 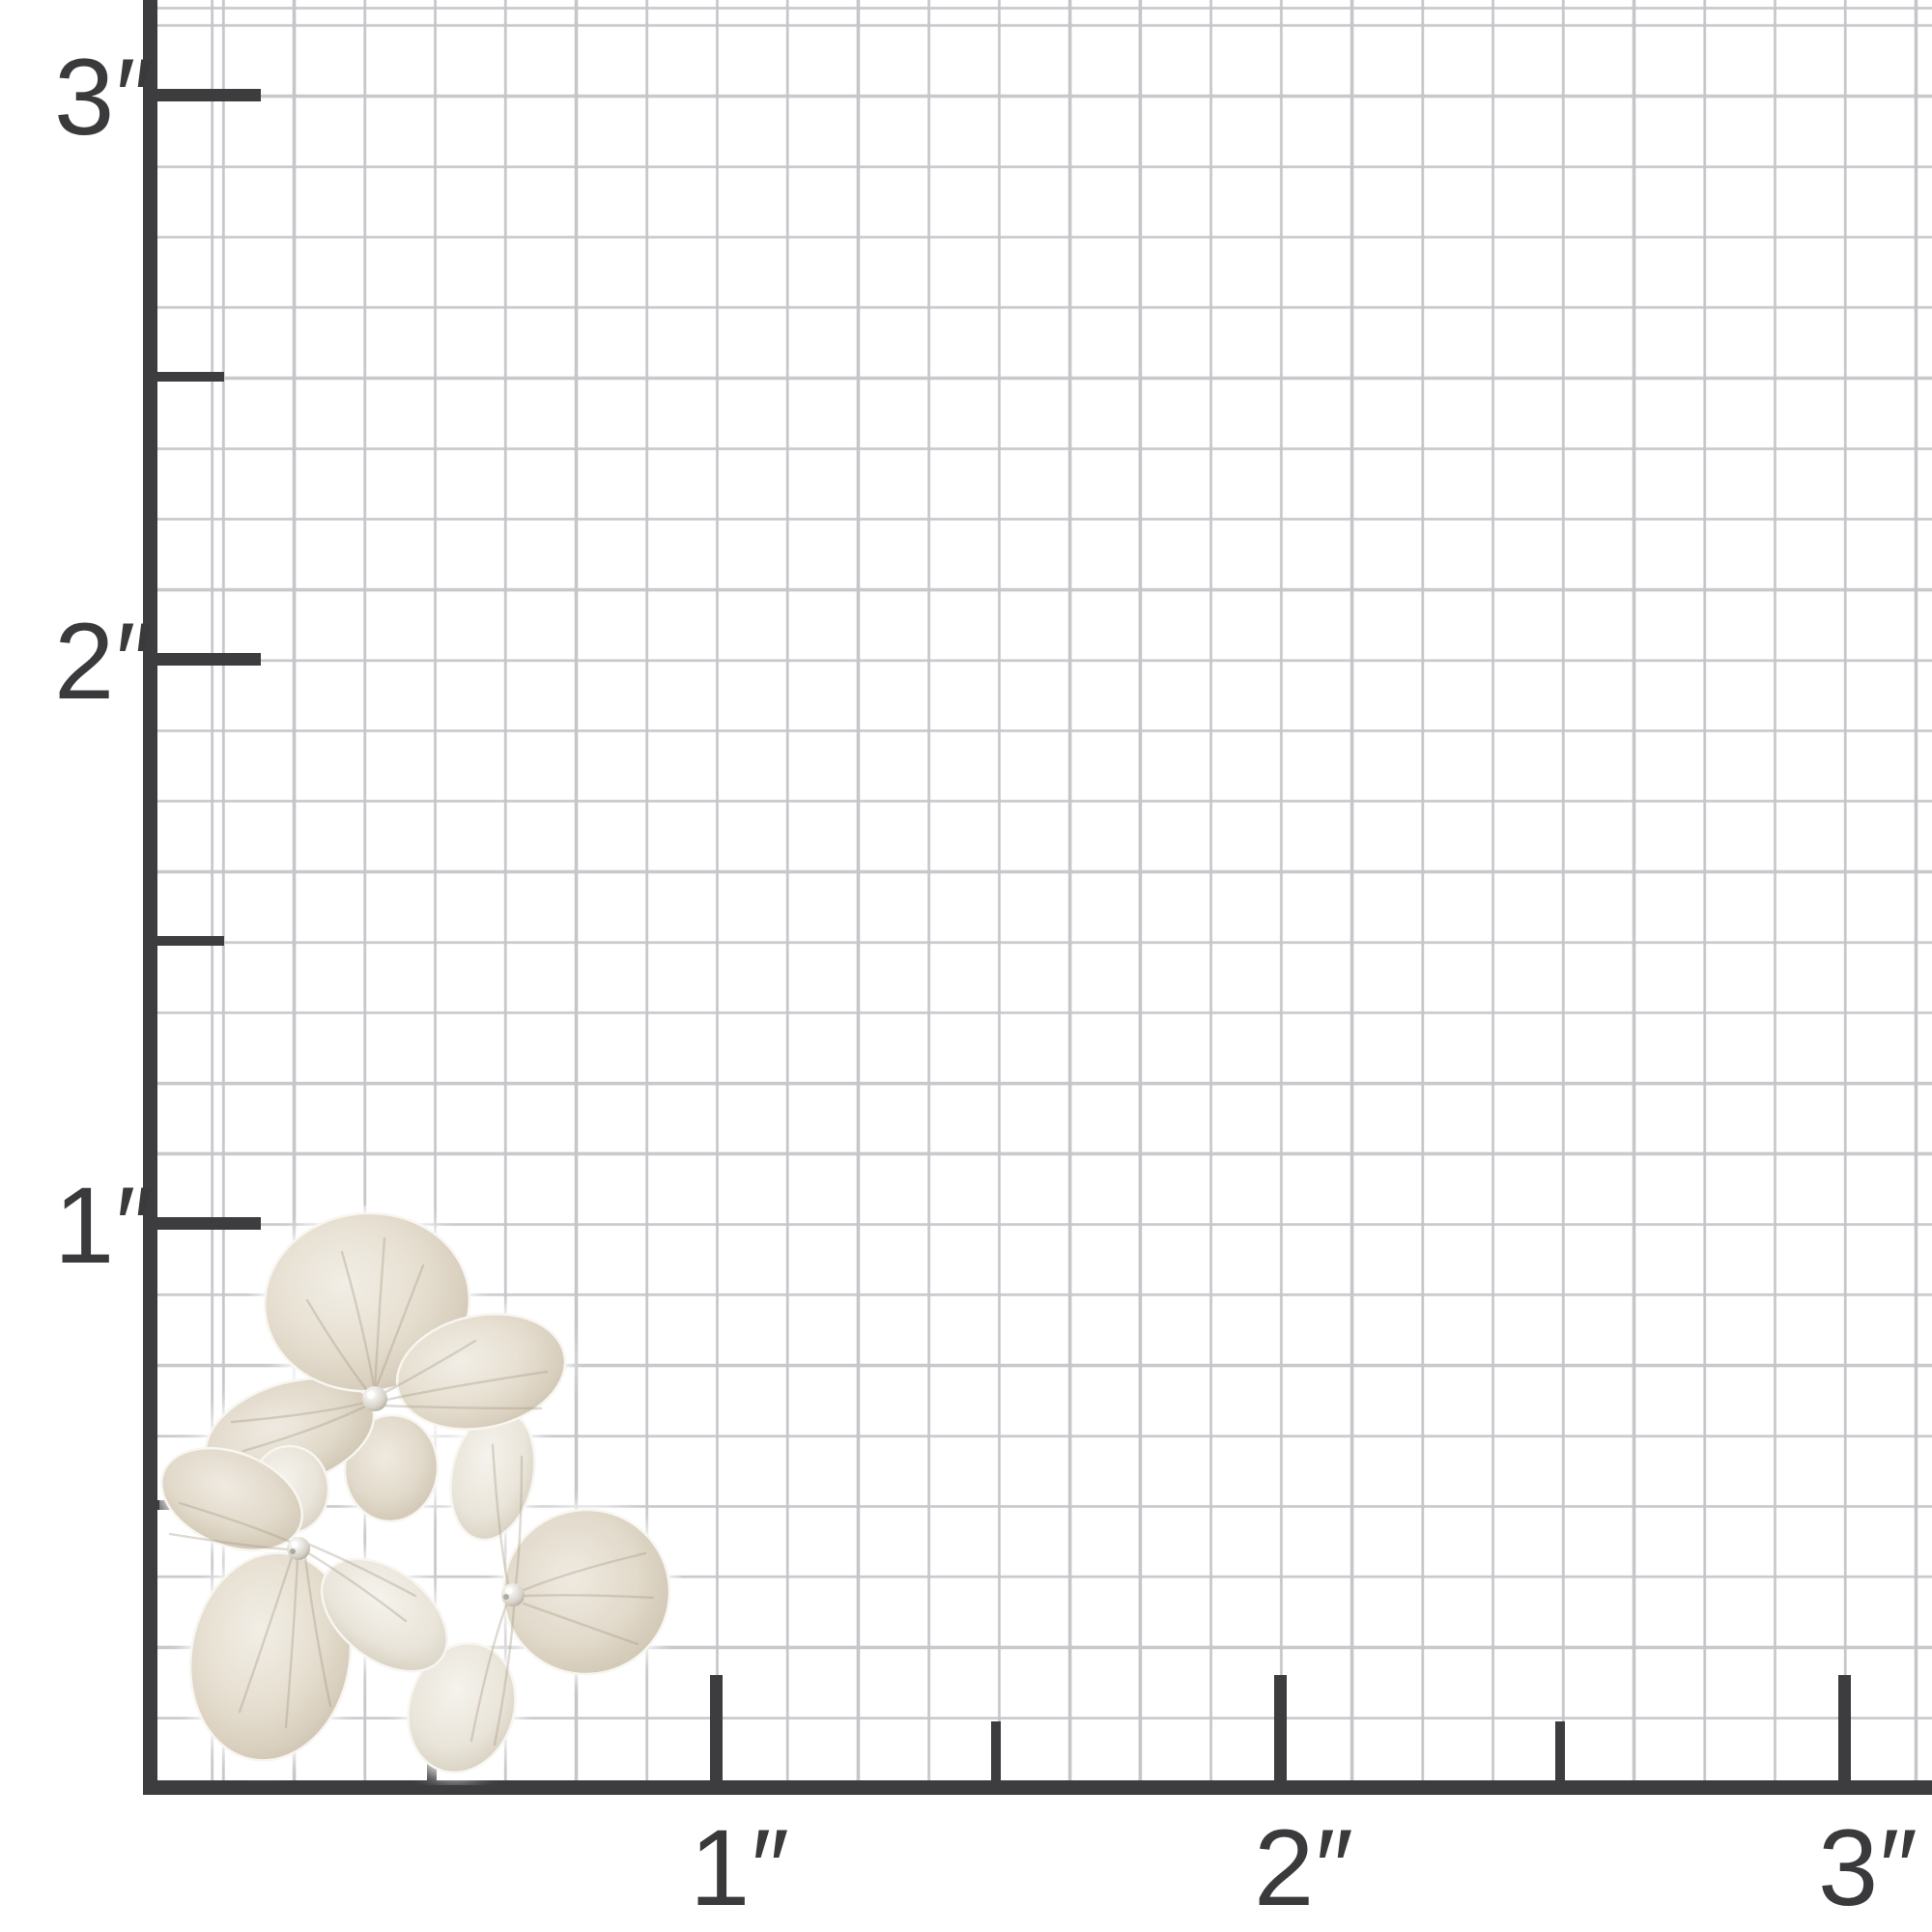 I want to click on y-axis-label-2in: 2″, so click(x=77, y=662).